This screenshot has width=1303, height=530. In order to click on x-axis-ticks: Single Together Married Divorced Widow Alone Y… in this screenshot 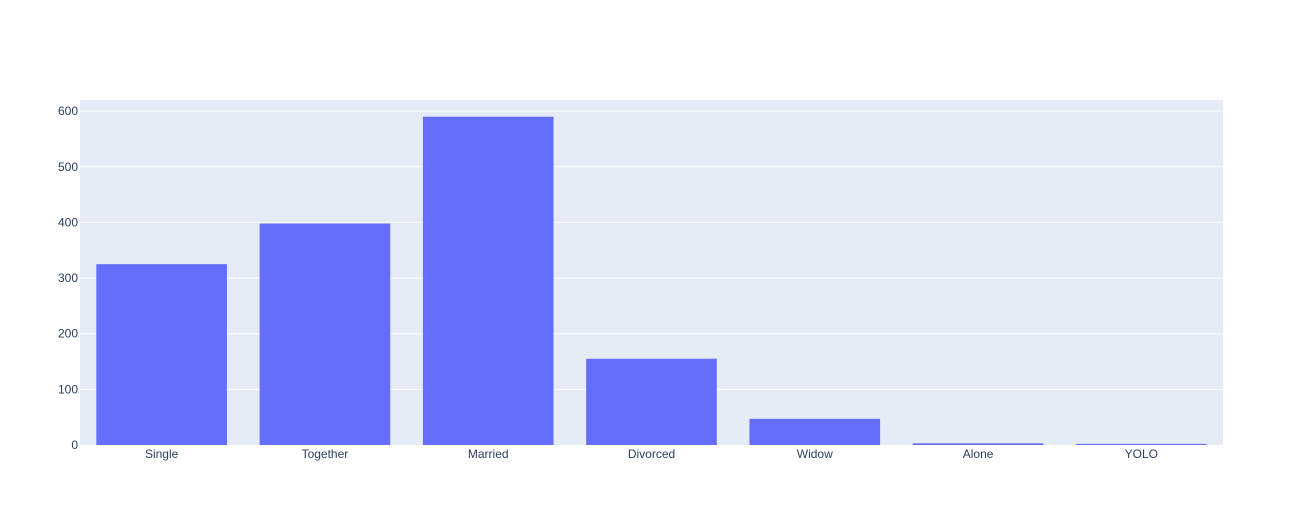, I will do `click(651, 454)`.